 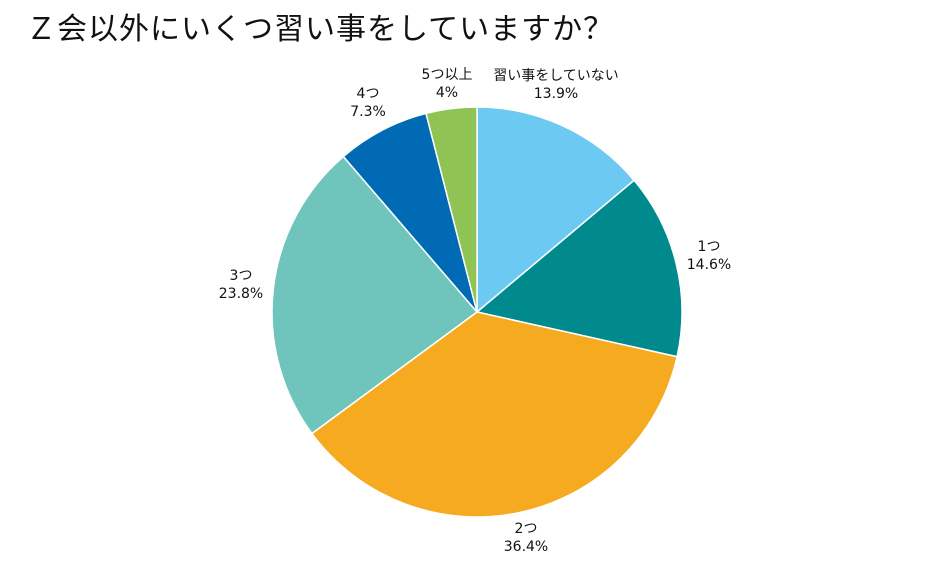 I want to click on chart-title: Ｚ会以外にいくつ習い事をしていますか？, so click(x=320, y=29).